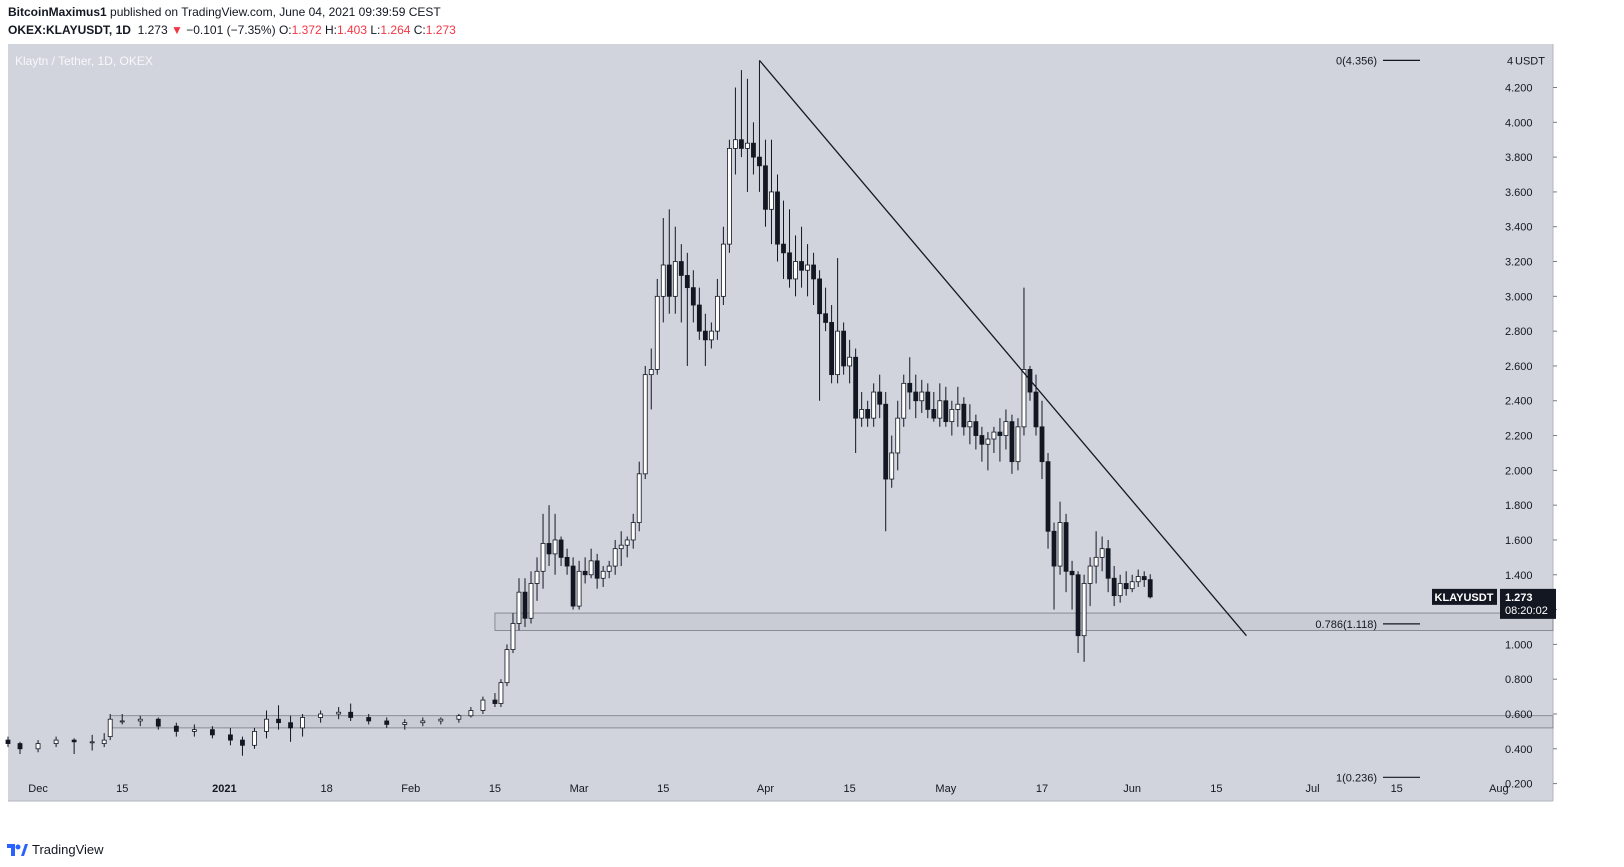  Describe the element at coordinates (1519, 750) in the screenshot. I see `y-tick-label: 0.400` at that location.